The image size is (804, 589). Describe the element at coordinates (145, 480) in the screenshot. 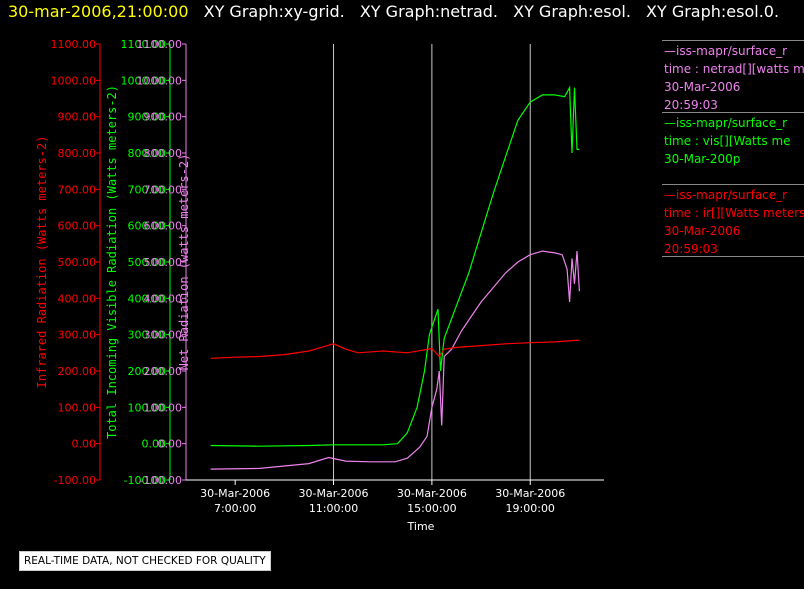

I see `y-tick-label-vis: -100.00` at that location.